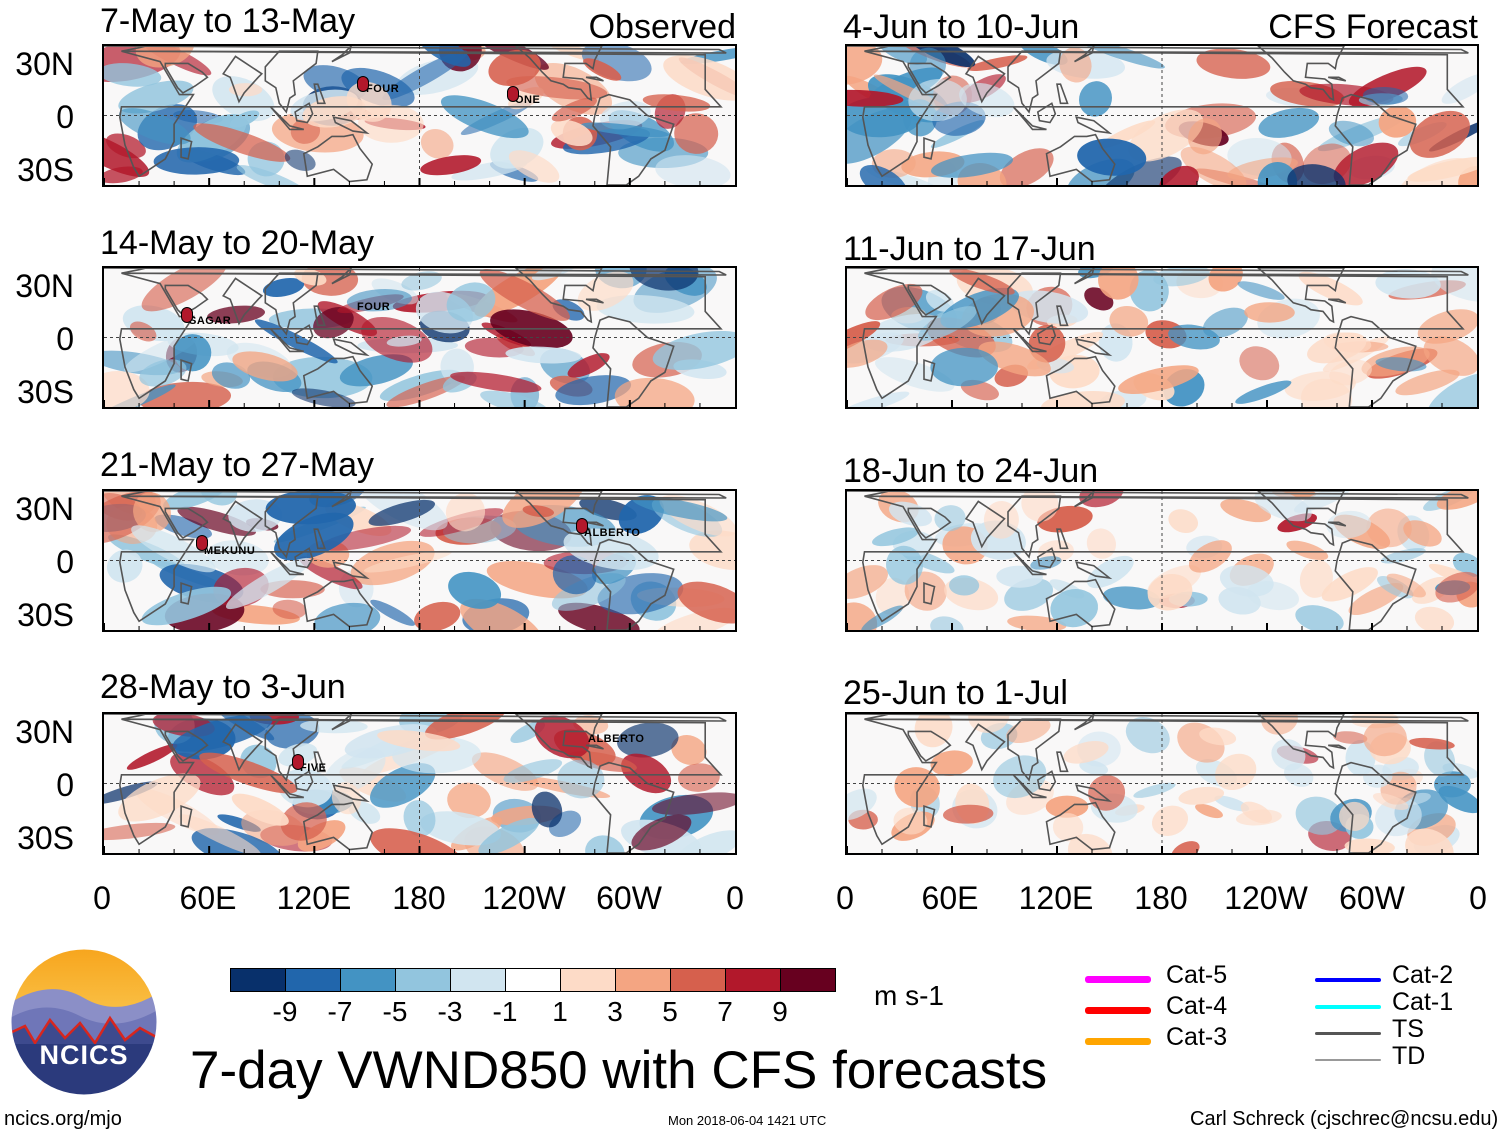 This screenshot has width=1510, height=1137. What do you see at coordinates (374, 307) in the screenshot?
I see `storm-label-four-2: FOUR` at bounding box center [374, 307].